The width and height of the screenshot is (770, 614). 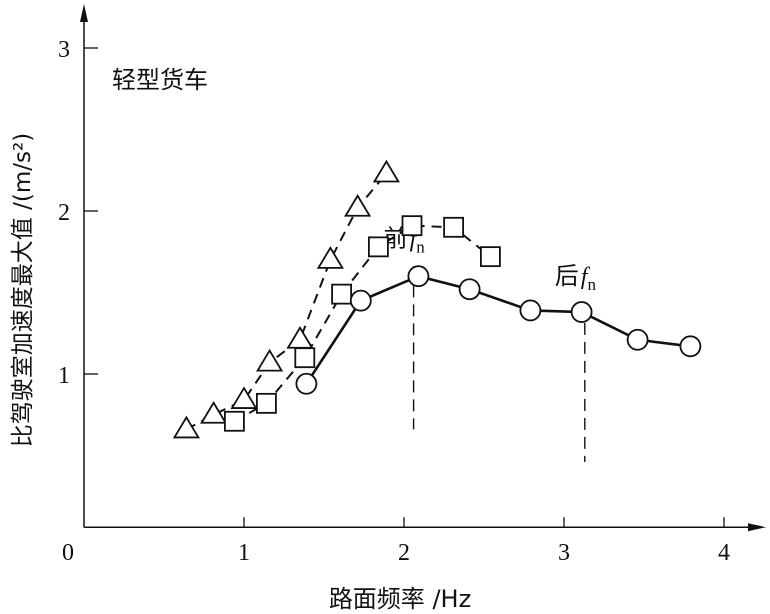 What do you see at coordinates (244, 553) in the screenshot?
I see `x-tick-label: 1` at bounding box center [244, 553].